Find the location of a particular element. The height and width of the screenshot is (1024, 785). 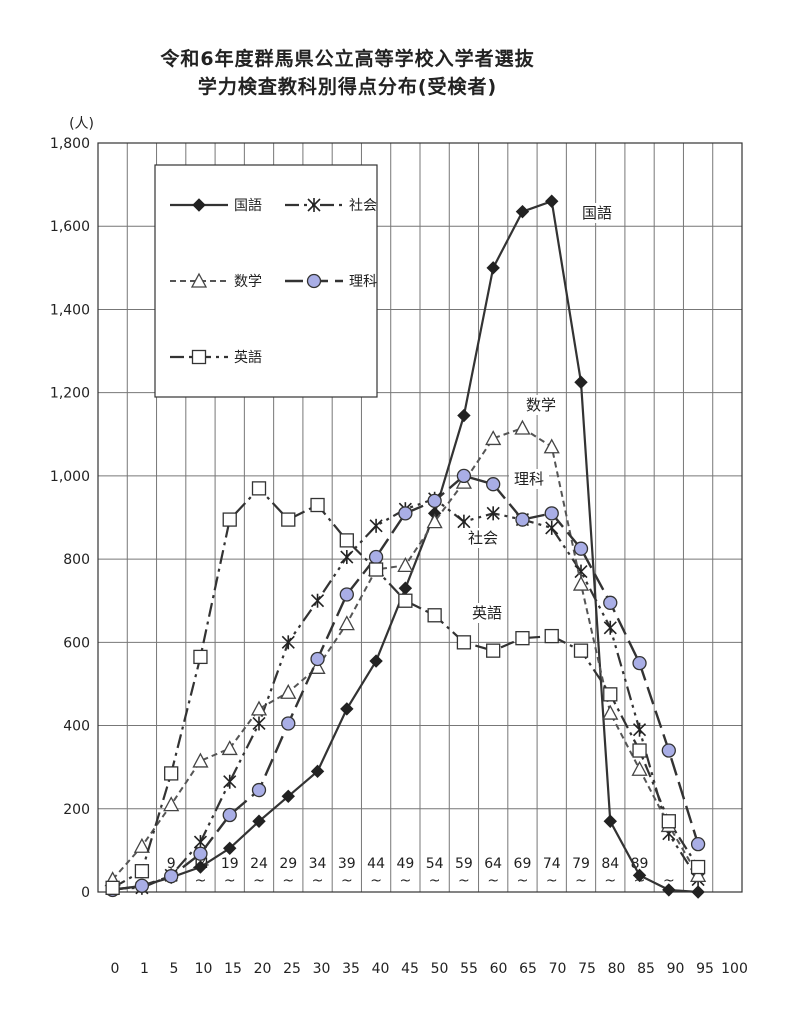

y-tick-label: 1,000 is located at coordinates (70, 477).